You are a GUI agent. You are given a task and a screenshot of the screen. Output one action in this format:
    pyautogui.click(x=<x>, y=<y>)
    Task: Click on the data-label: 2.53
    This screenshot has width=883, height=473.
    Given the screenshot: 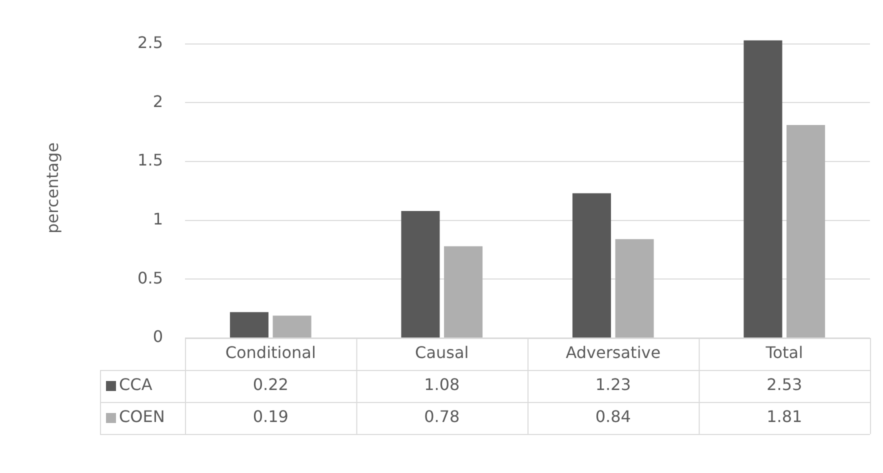 What is the action you would take?
    pyautogui.click(x=784, y=384)
    